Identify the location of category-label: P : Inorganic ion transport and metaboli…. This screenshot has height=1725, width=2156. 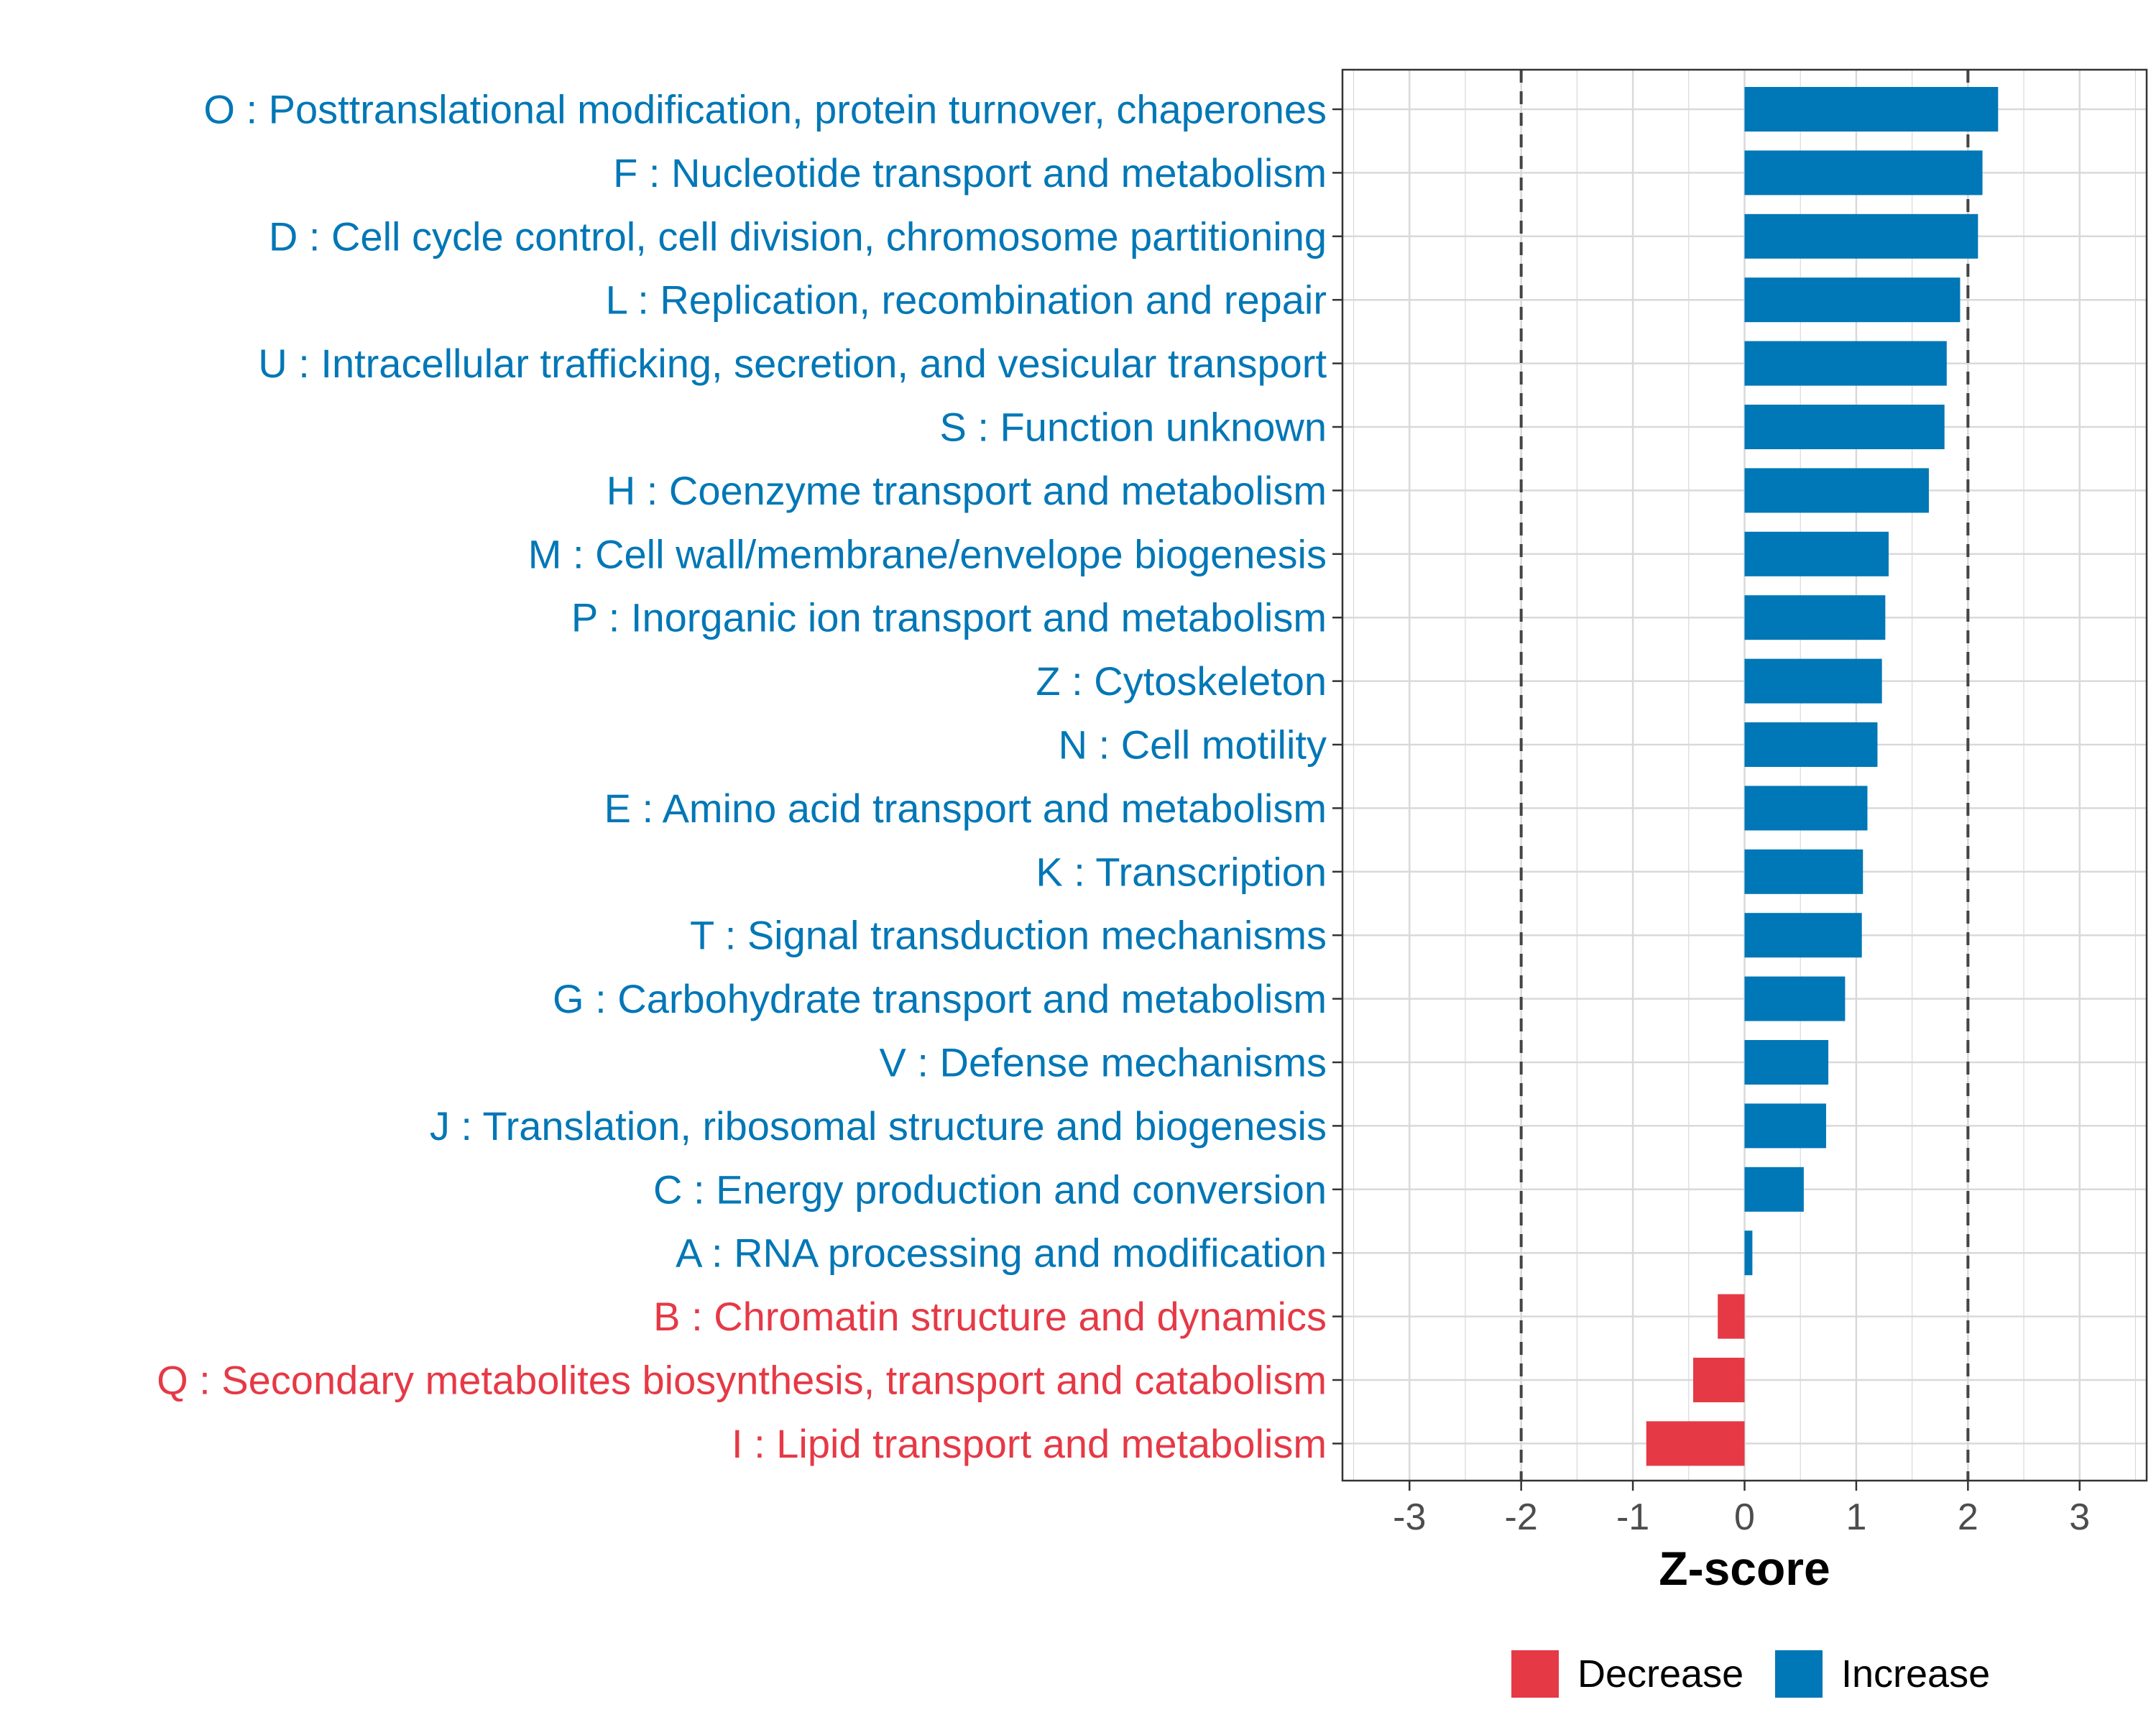
(949, 617).